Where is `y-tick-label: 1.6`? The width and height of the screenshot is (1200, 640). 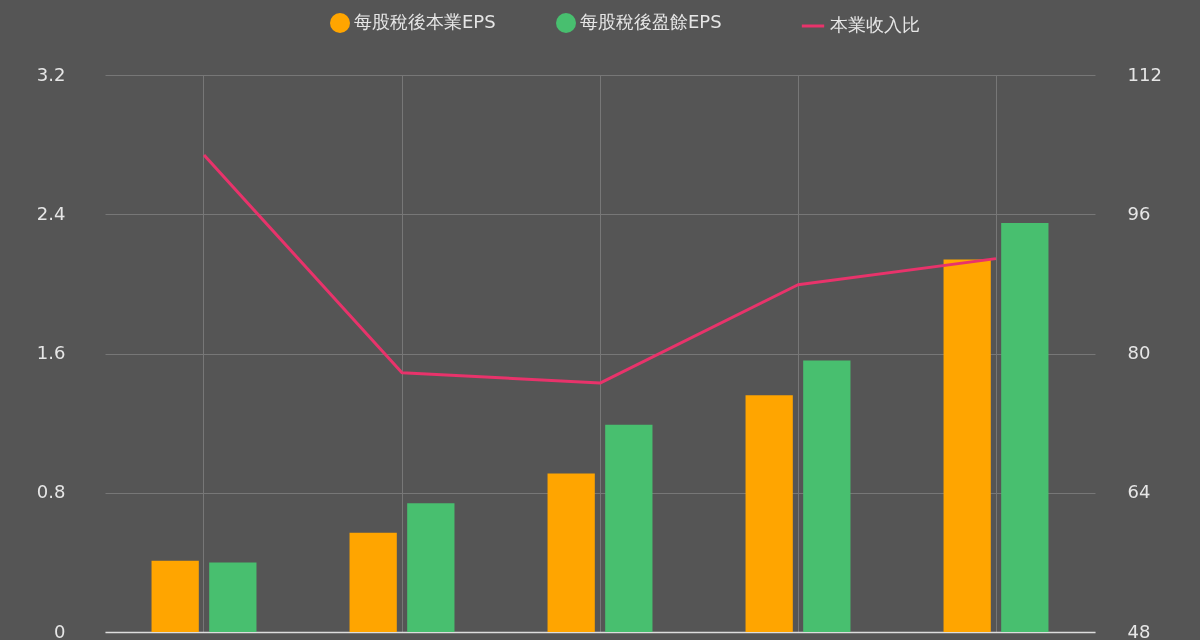 y-tick-label: 1.6 is located at coordinates (51, 352).